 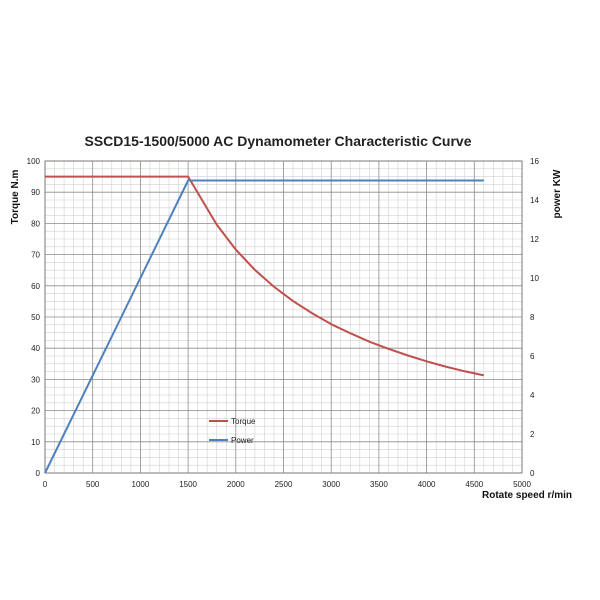 I want to click on y2-axis-ticks: 0 2 4 6 8 10 12 14 16, so click(x=534, y=317).